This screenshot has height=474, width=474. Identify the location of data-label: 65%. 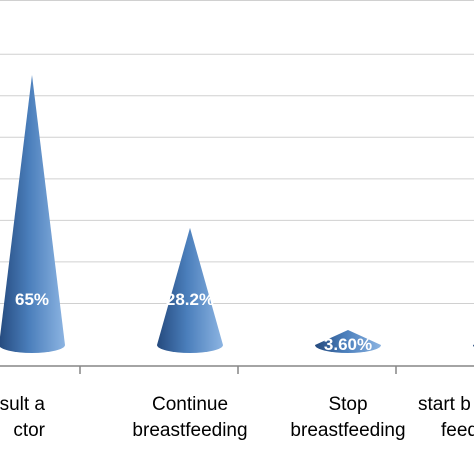
(32, 299).